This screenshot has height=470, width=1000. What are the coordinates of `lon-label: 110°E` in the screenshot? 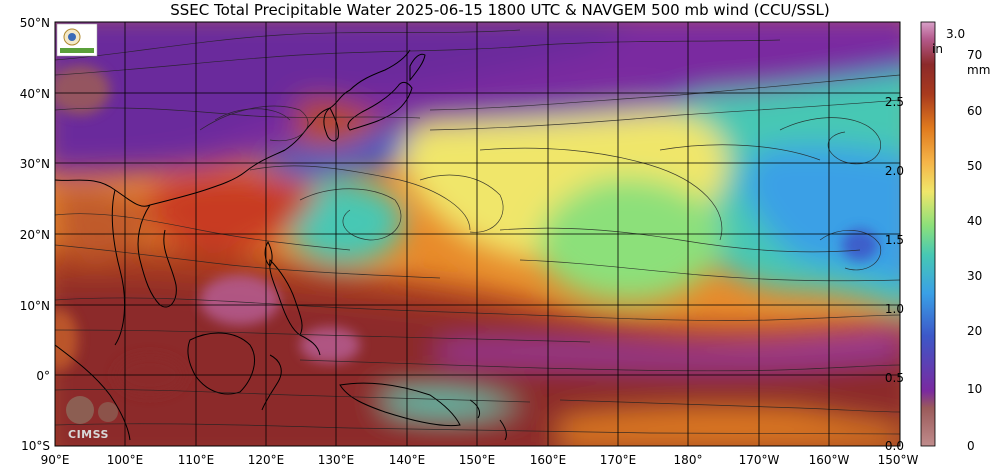 It's located at (196, 460).